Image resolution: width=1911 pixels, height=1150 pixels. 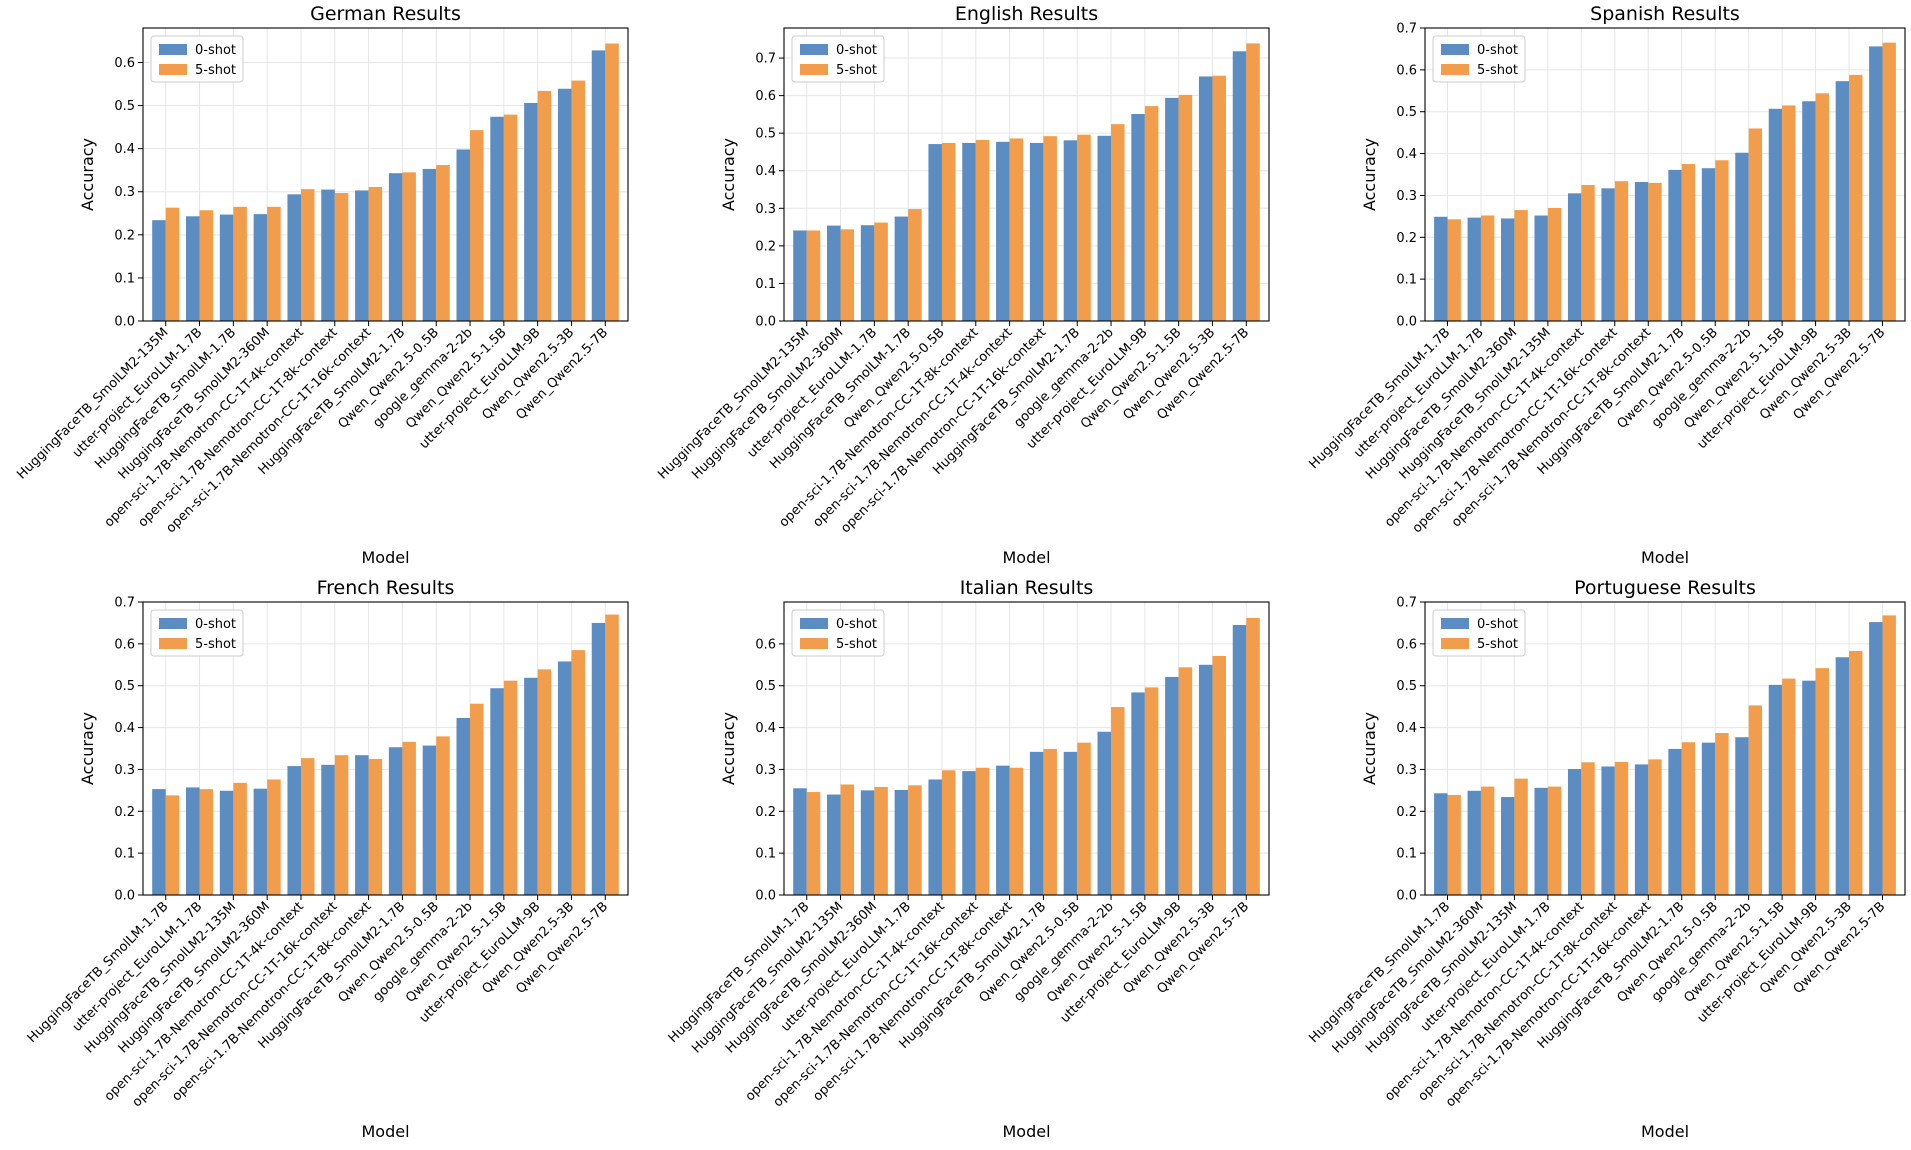 What do you see at coordinates (385, 174) in the screenshot?
I see `axes-frame` at bounding box center [385, 174].